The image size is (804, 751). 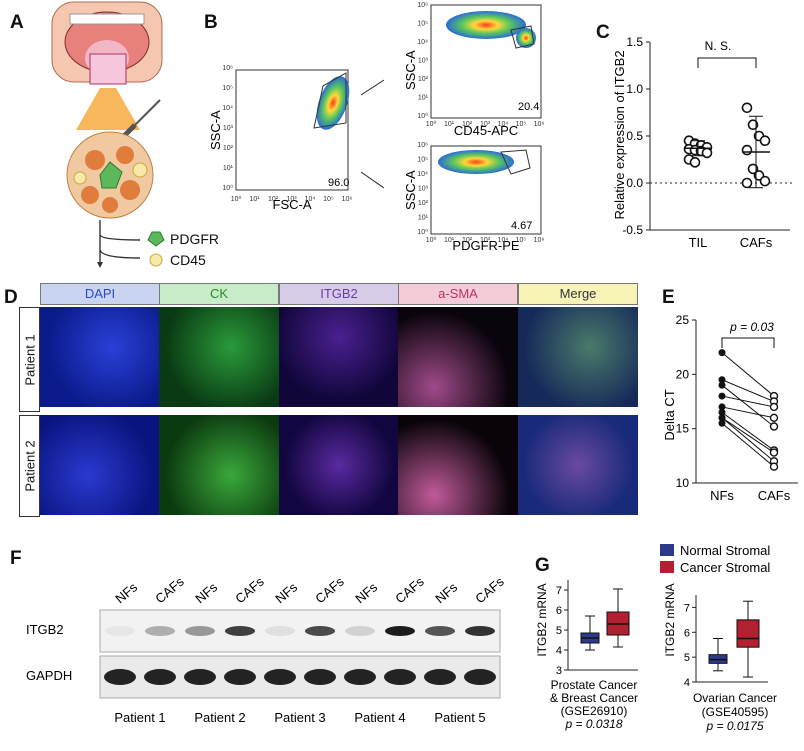 I want to click on p1-xtick: 10², so click(x=273, y=199).